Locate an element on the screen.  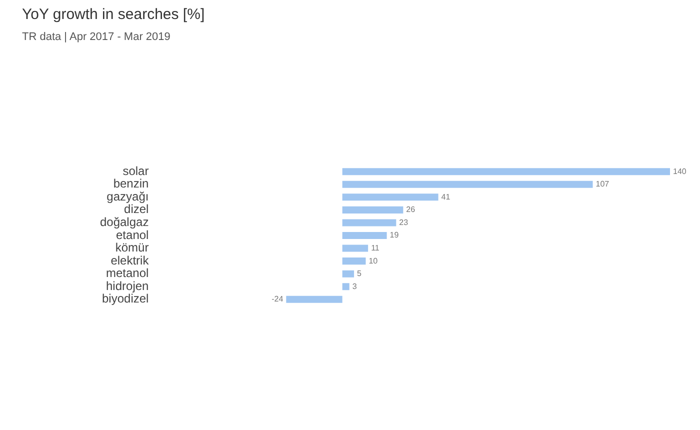
y-tick-label: kömür is located at coordinates (132, 247).